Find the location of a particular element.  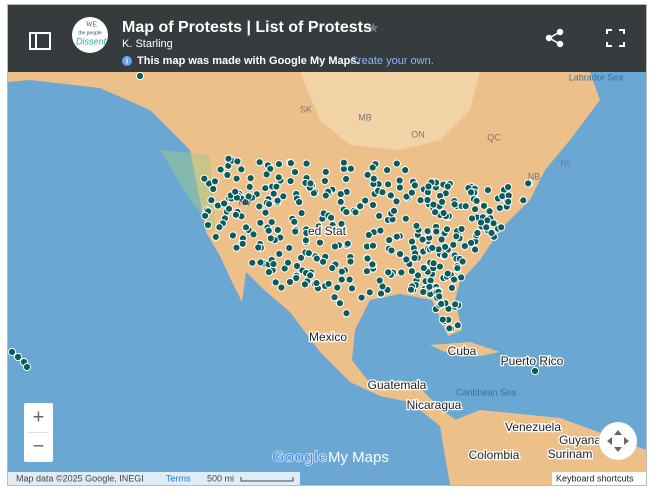

fullscreen-button is located at coordinates (615, 38).